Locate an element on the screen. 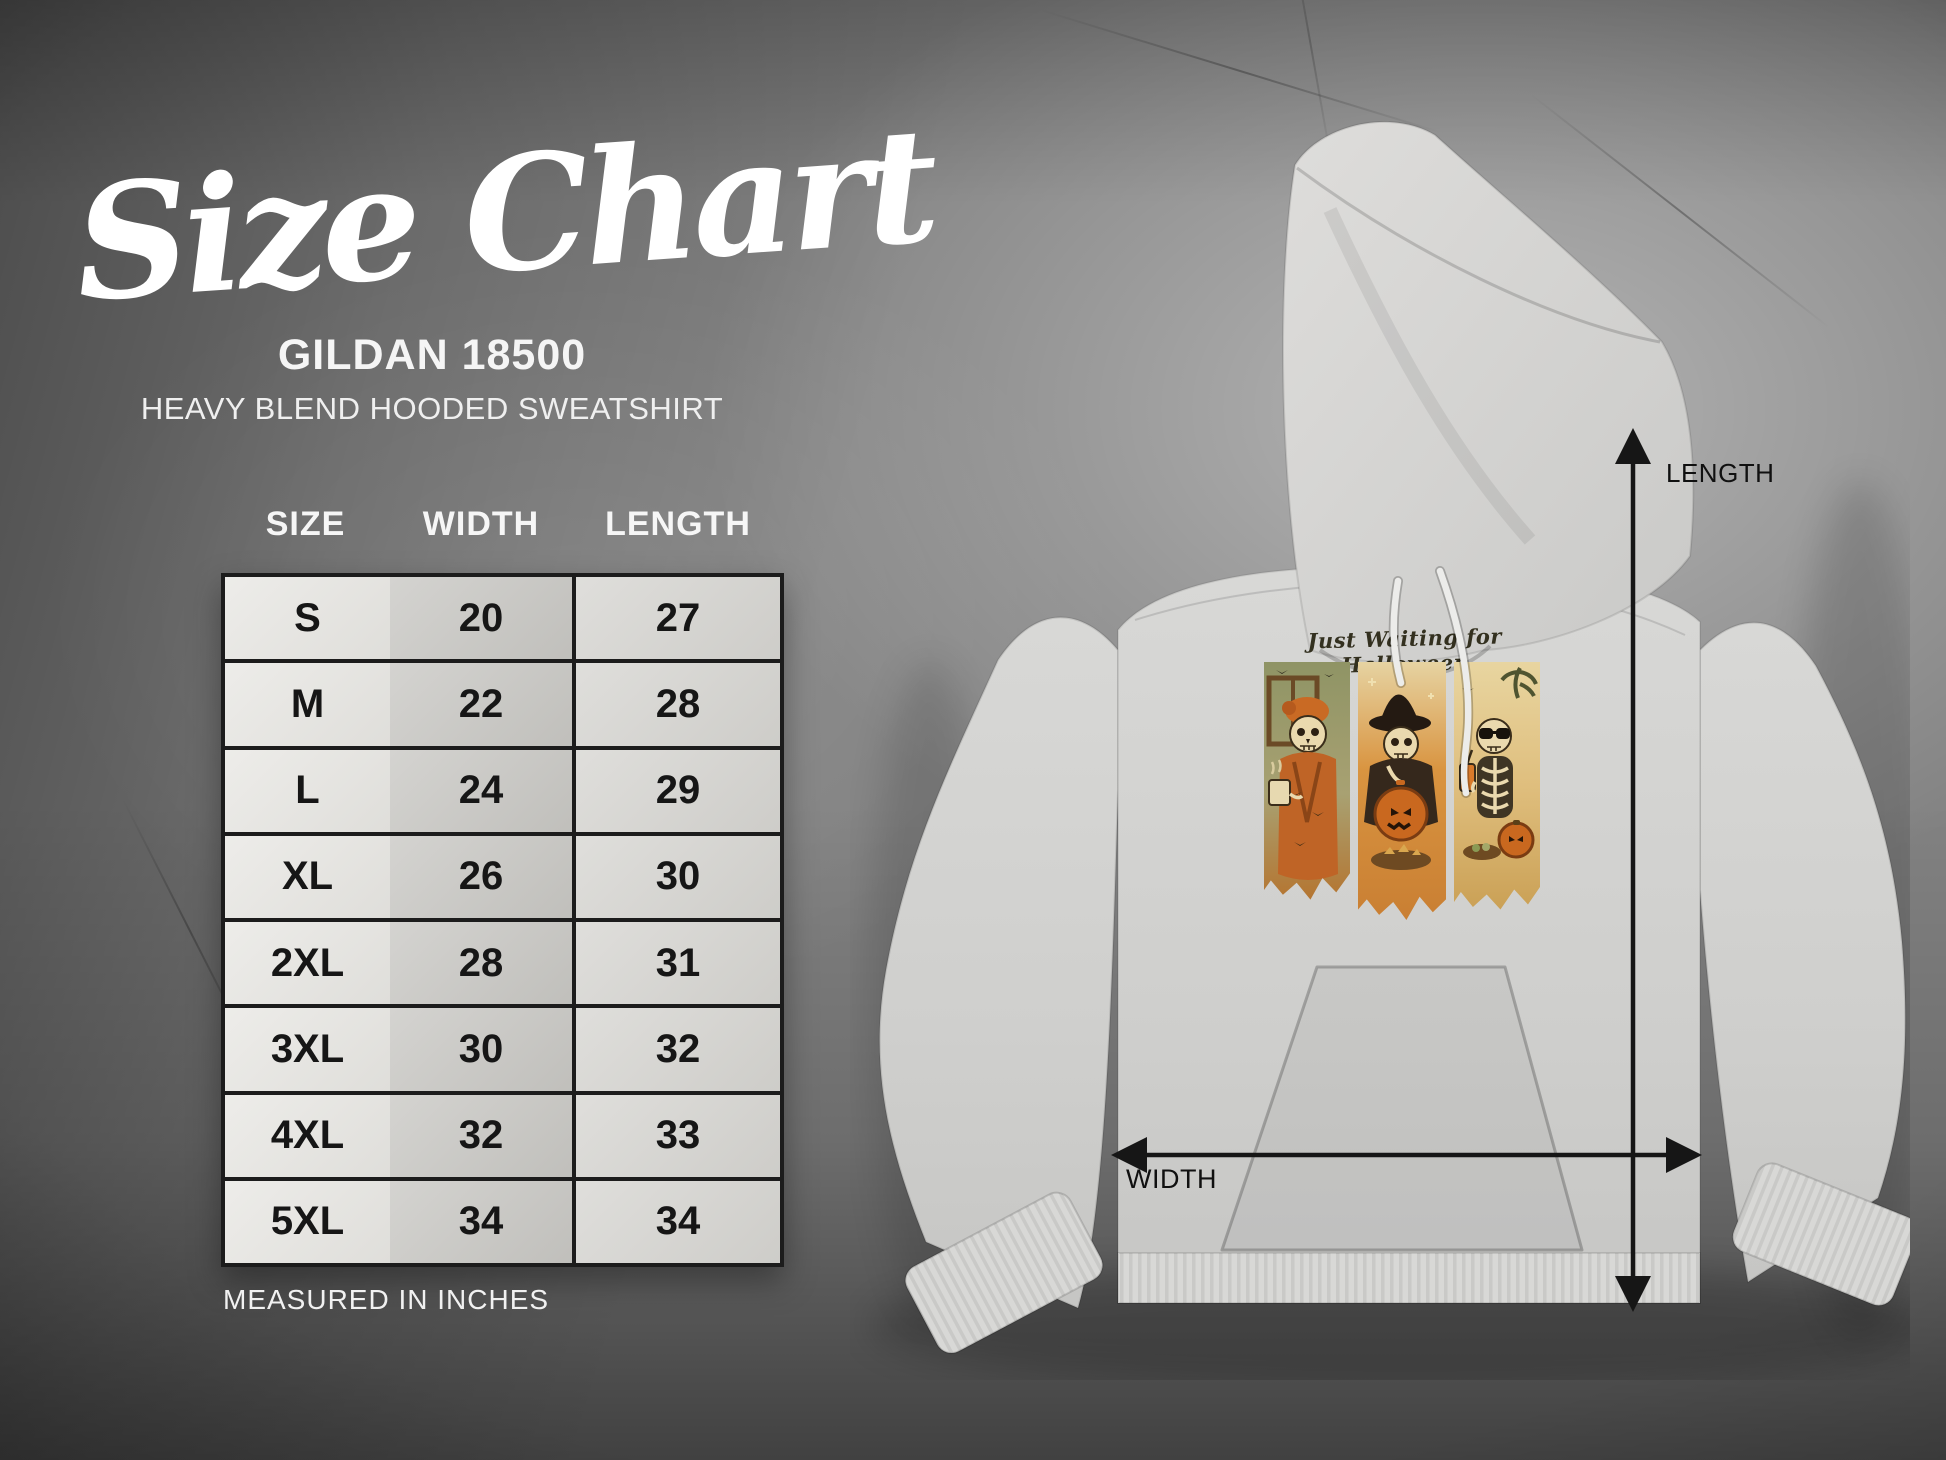 Image resolution: width=1946 pixels, height=1460 pixels. cell-size: M is located at coordinates (307, 704).